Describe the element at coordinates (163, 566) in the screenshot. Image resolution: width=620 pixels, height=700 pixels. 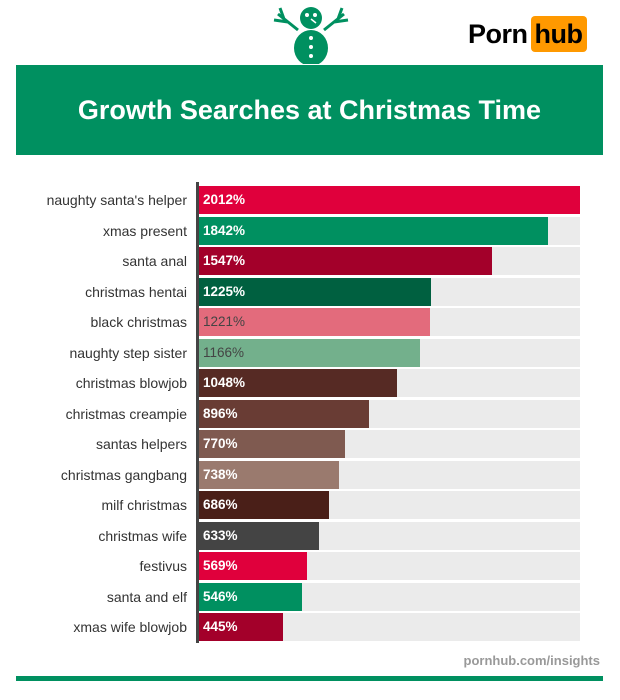
I see `category-label: festivus` at that location.